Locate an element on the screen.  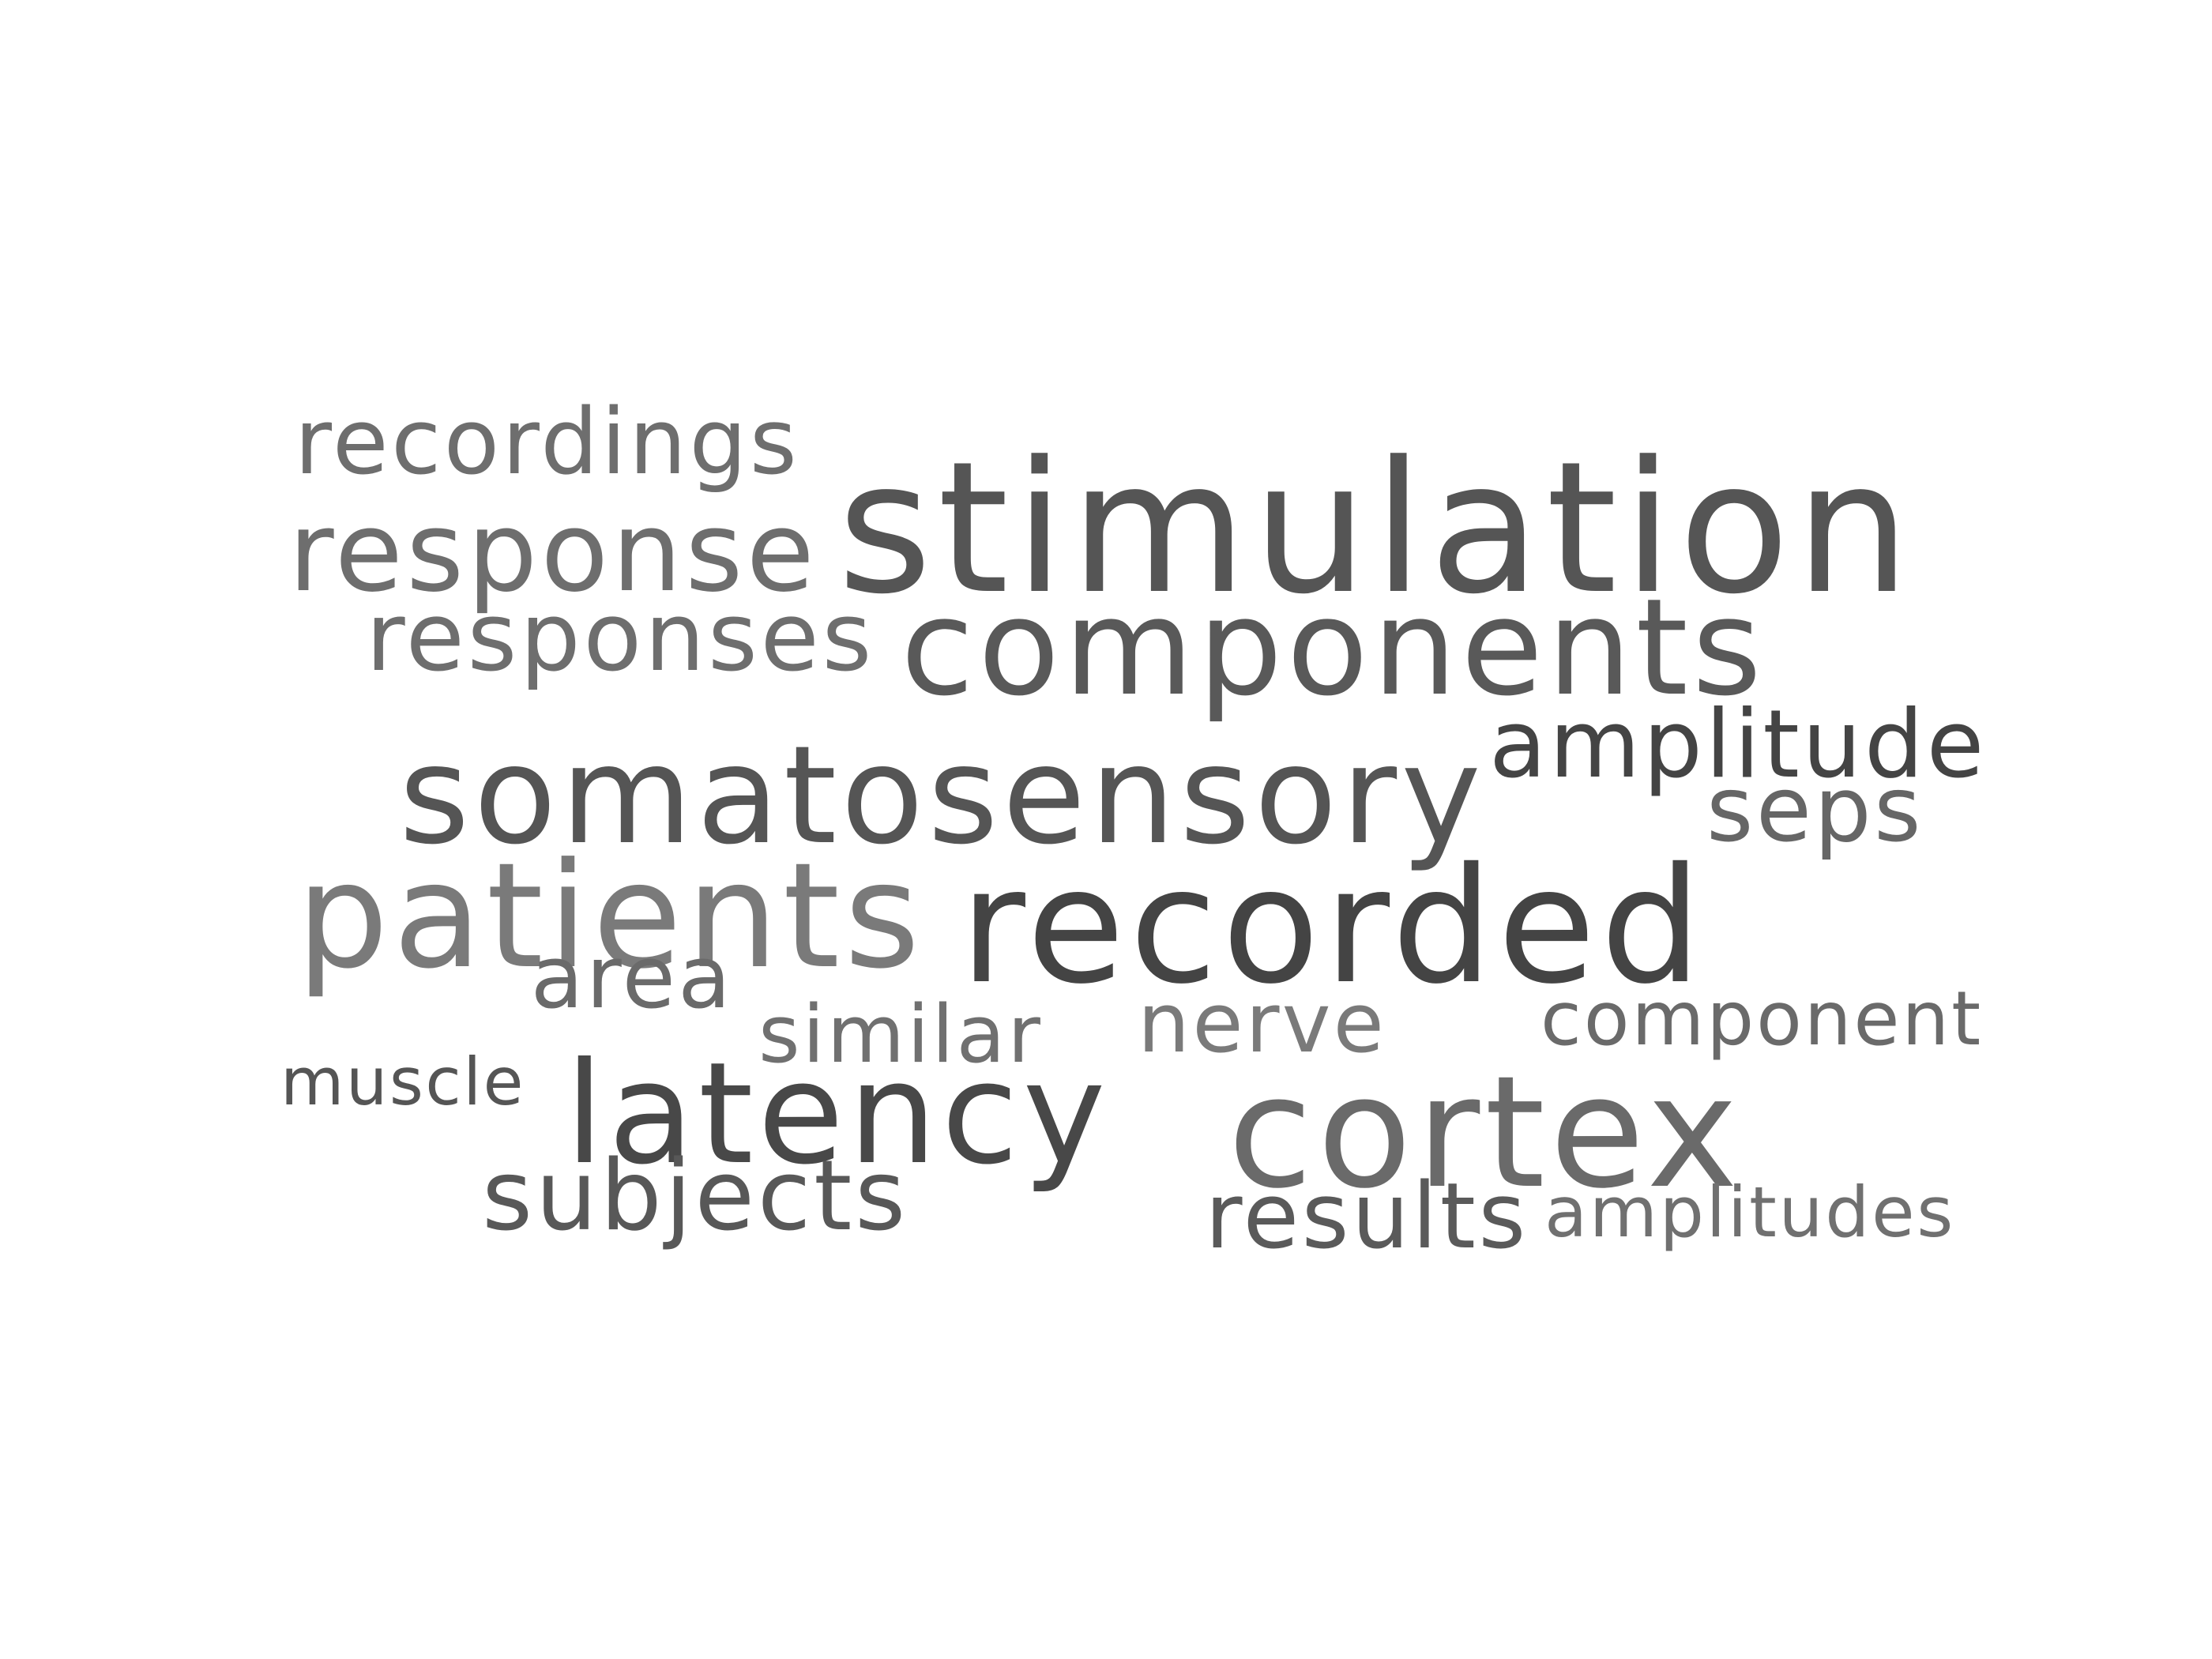
word-amplitudes: amplitudes is located at coordinates (1750, 1212).